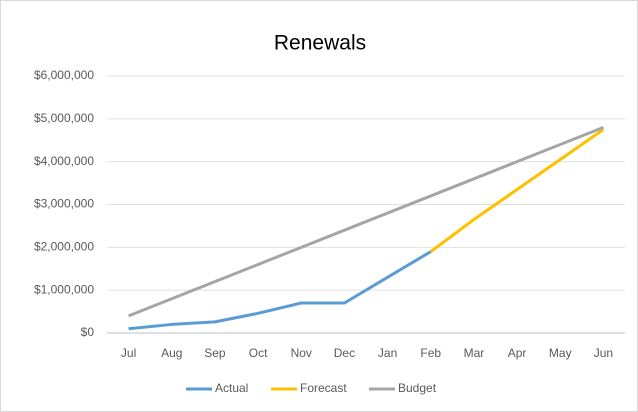  What do you see at coordinates (323, 388) in the screenshot?
I see `legend-label: Forecast` at bounding box center [323, 388].